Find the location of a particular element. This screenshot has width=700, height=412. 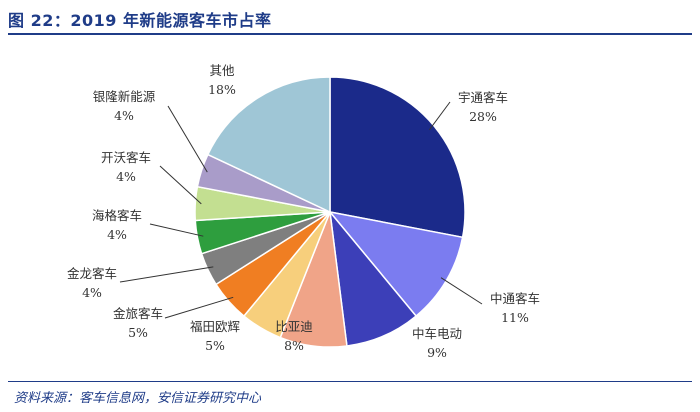

slice-name-label: 开沃客车 is located at coordinates (126, 157).